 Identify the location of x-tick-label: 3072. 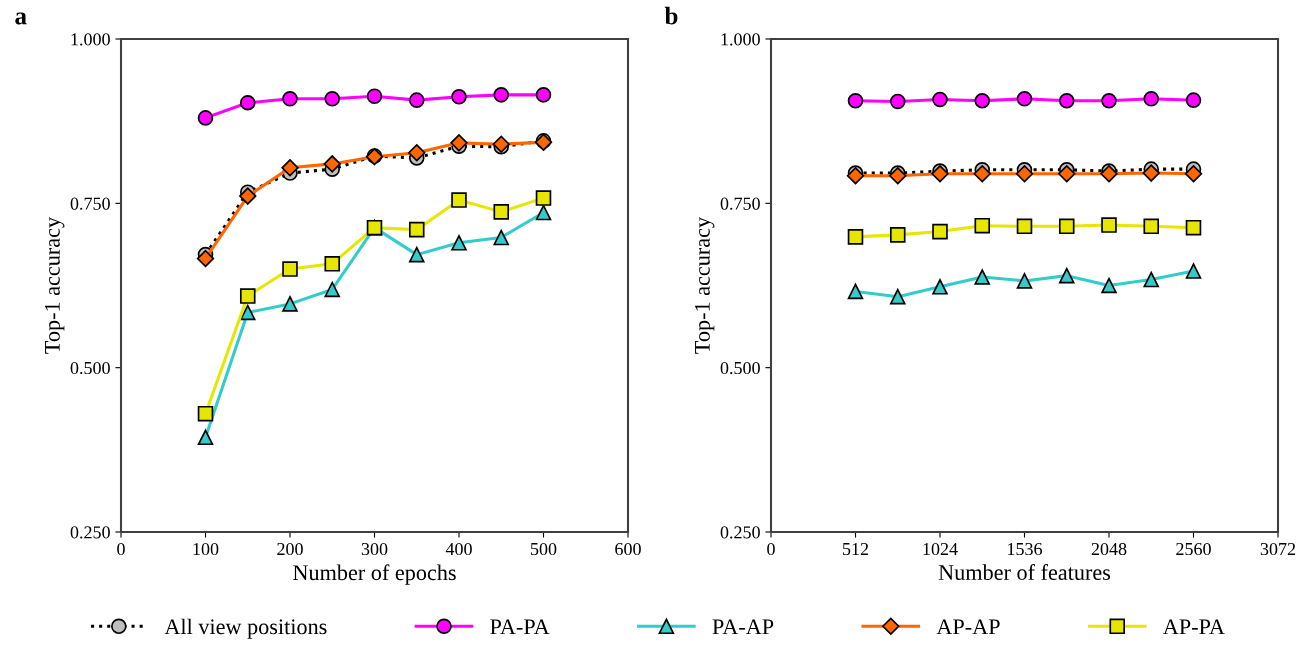
(1278, 549).